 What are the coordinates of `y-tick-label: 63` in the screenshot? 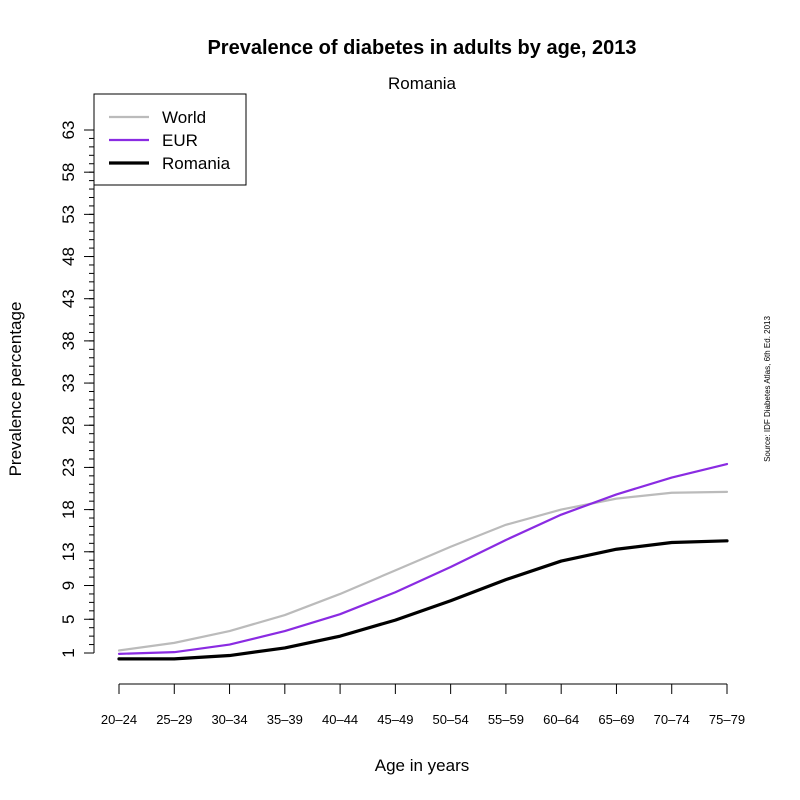 It's located at (68, 130).